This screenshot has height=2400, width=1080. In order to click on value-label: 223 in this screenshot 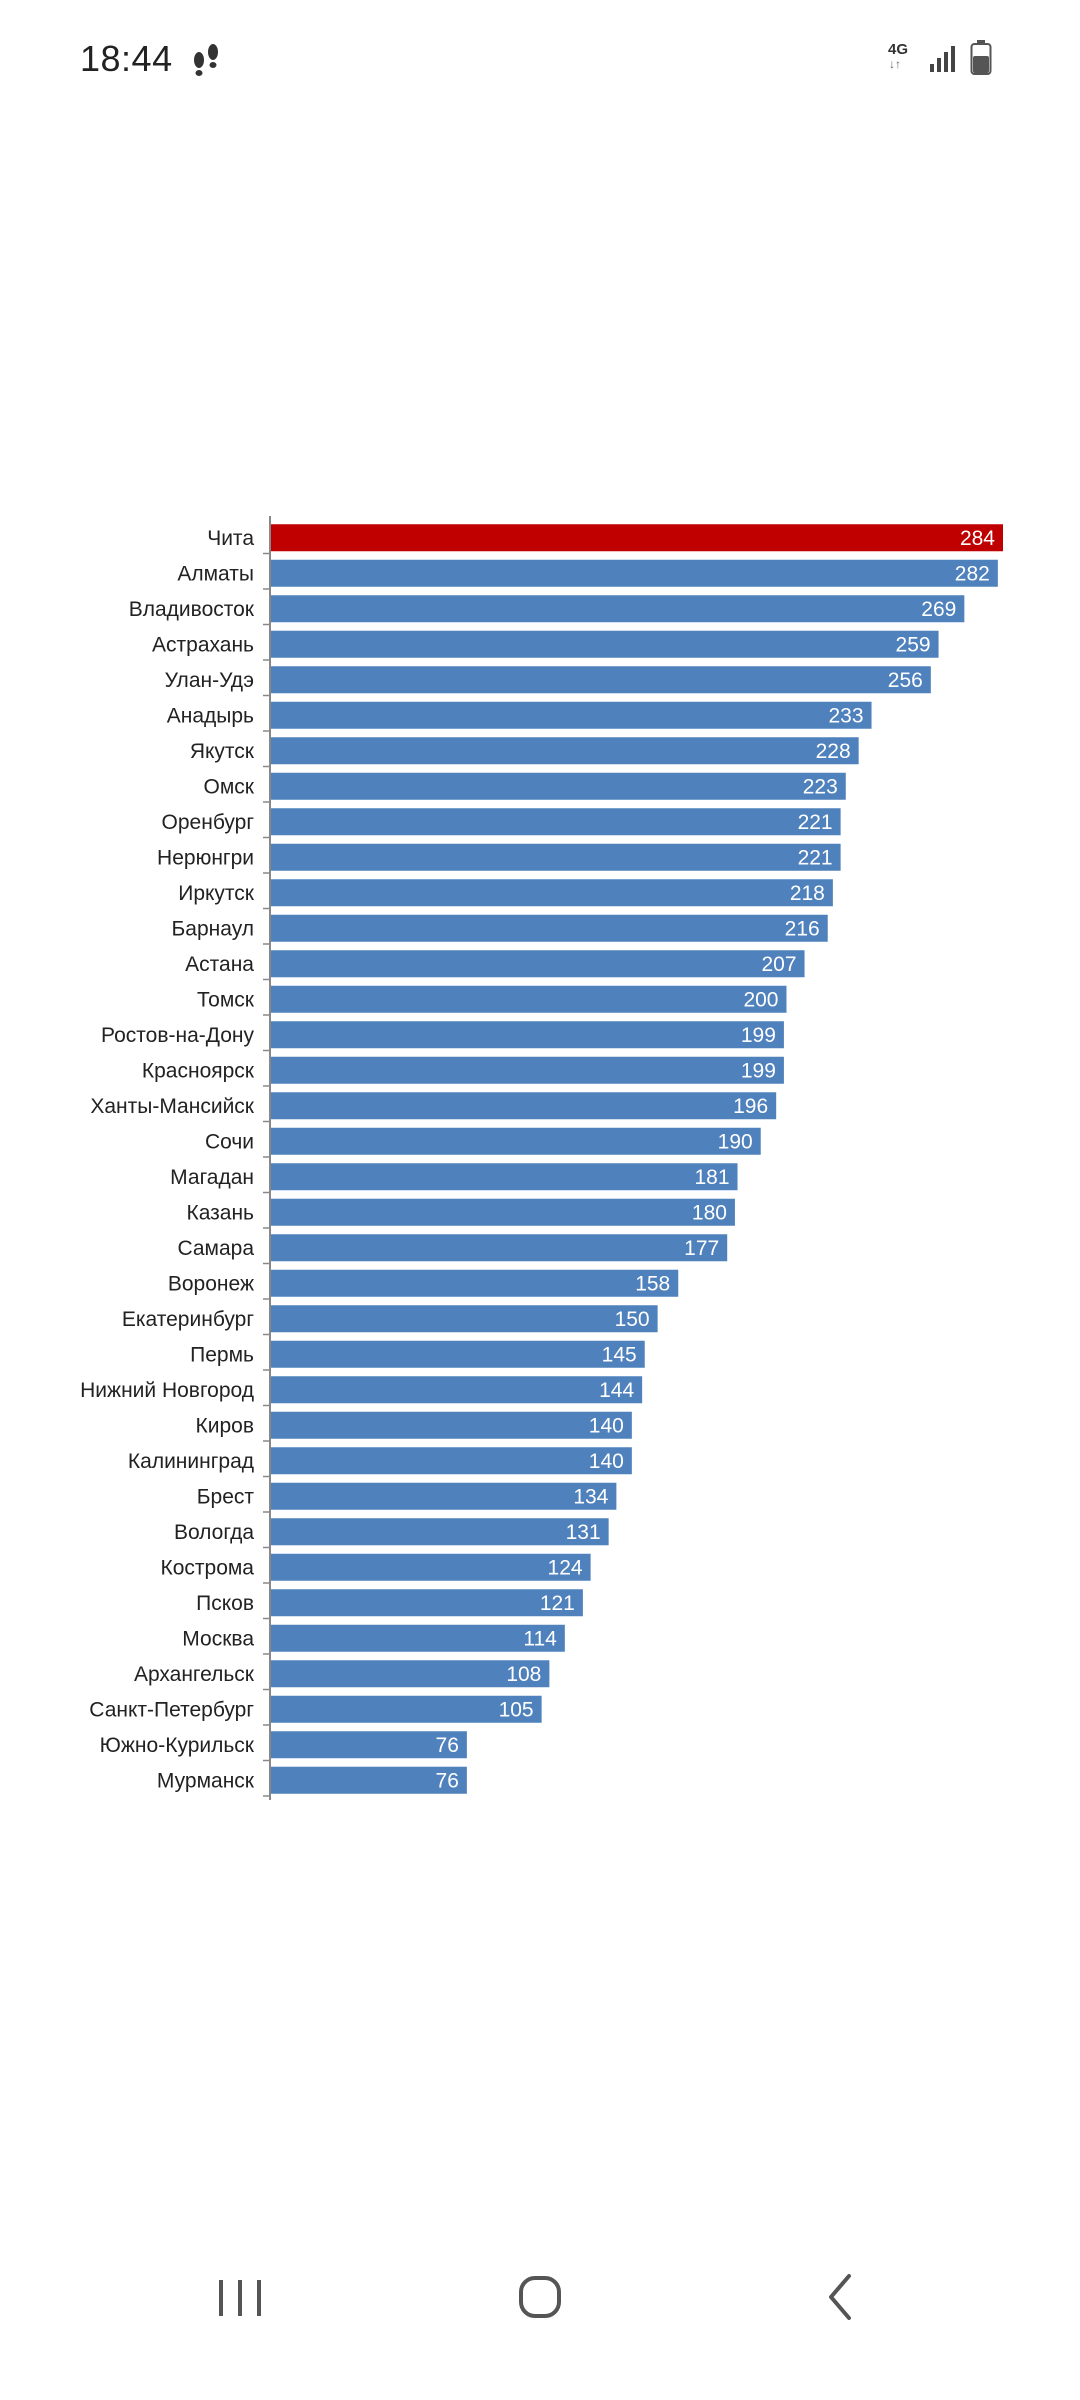, I will do `click(820, 786)`.